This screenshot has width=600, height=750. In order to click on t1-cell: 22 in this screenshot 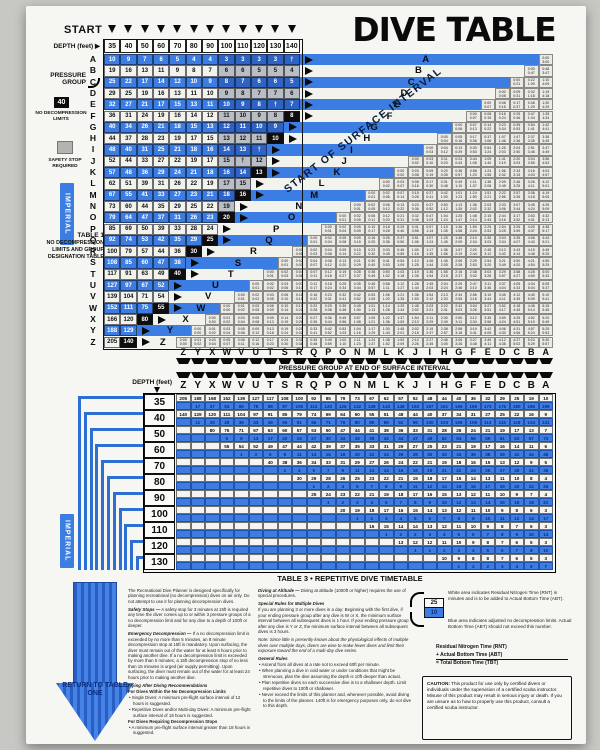, I will do `click(128, 82)`.